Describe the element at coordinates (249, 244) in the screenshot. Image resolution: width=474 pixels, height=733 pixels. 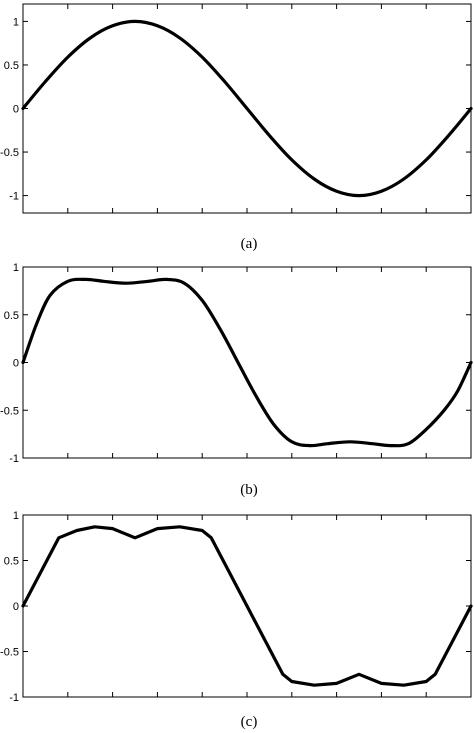
I see `panel-caption: (a)` at that location.